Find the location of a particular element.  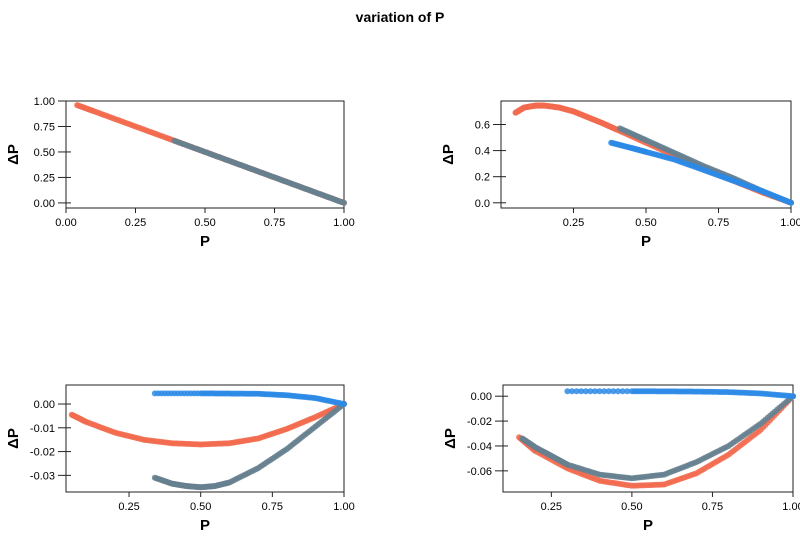

y-tick-label: -0.03 is located at coordinates (42, 476).